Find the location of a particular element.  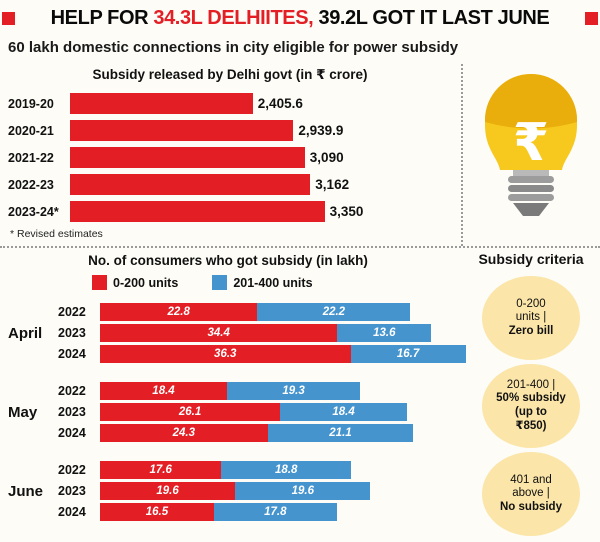

year-label: 2019-20 is located at coordinates (31, 103).